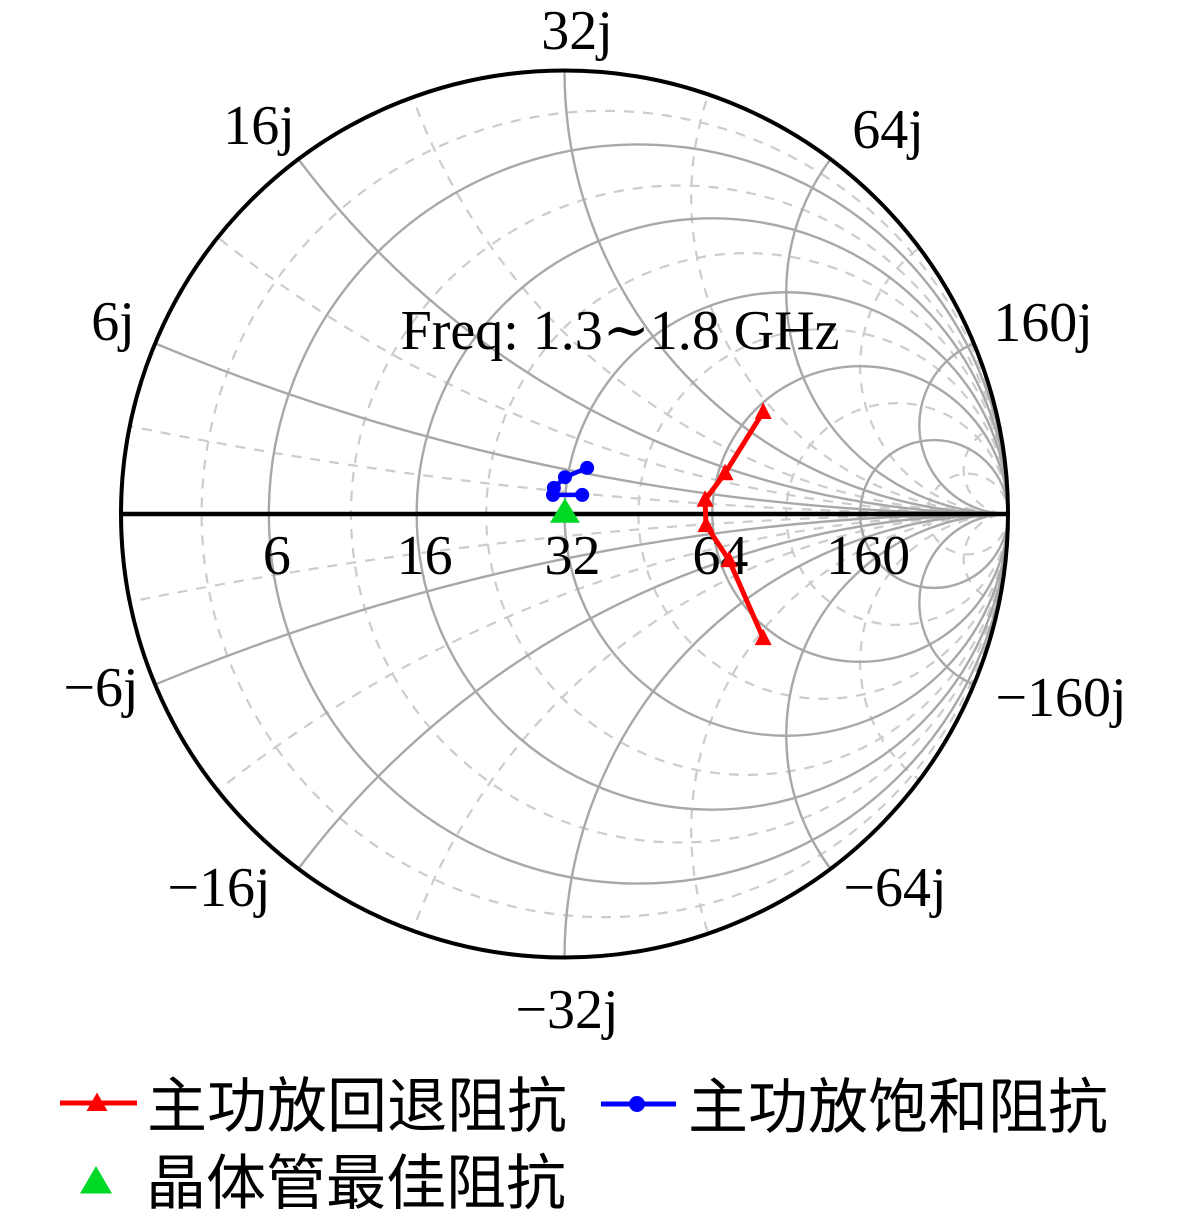  What do you see at coordinates (584, 1144) in the screenshot?
I see `legend: 主功放回退阻抗 主功放饱和阻抗 晶体管最佳阻抗` at bounding box center [584, 1144].